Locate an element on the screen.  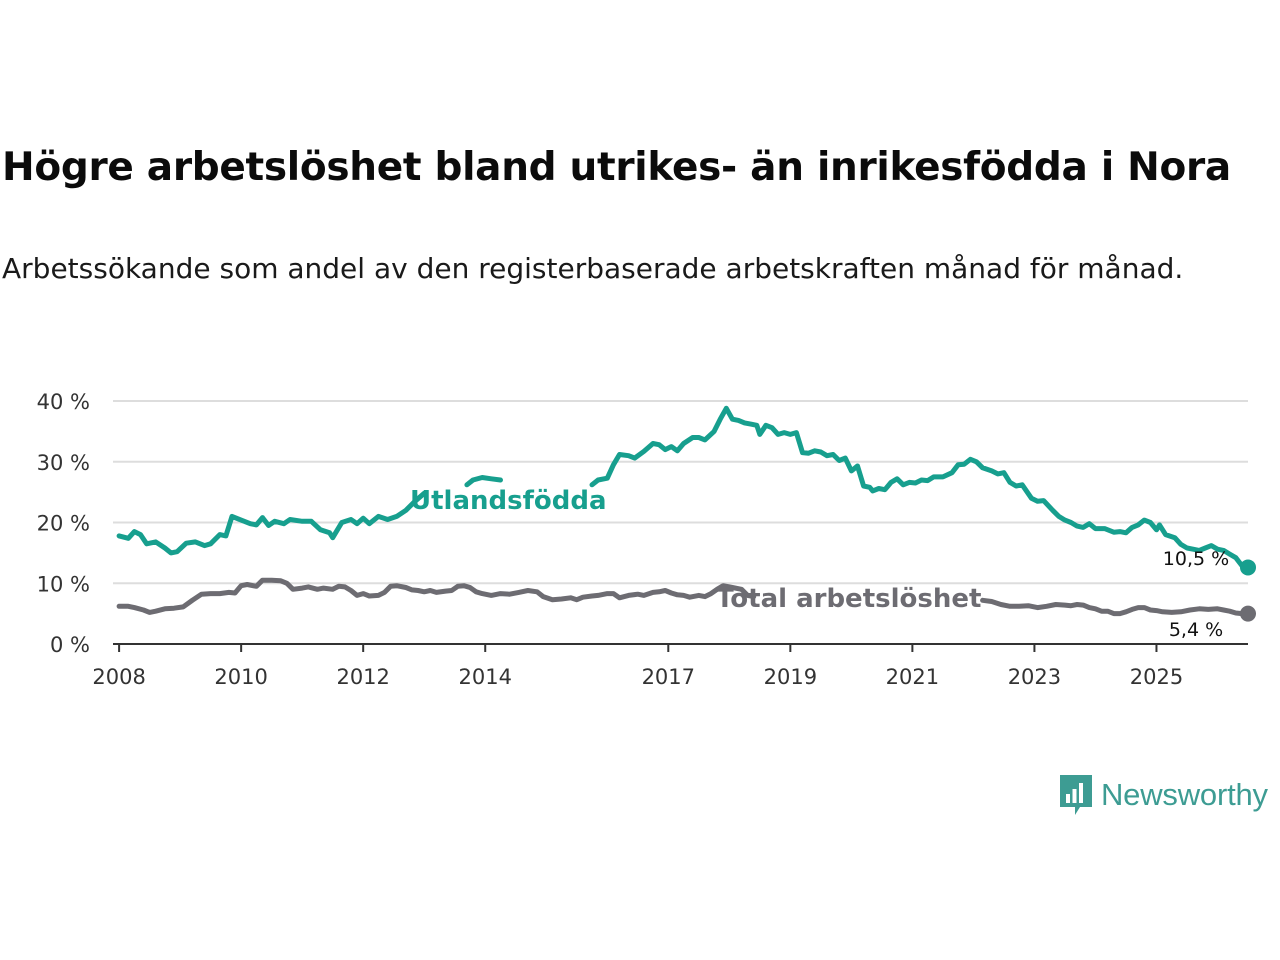
x-tick-label: 2021 is located at coordinates (912, 677).